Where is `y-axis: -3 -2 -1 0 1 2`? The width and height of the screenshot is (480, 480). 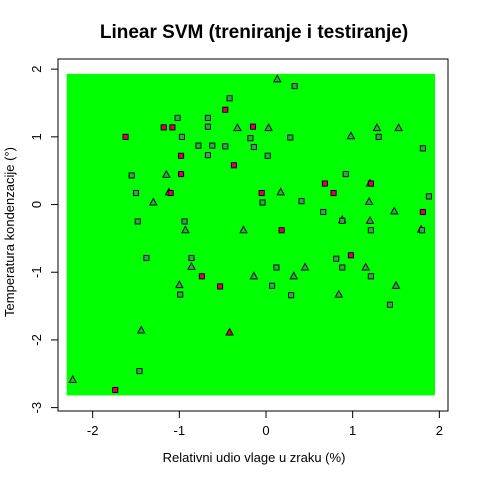 y-axis: -3 -2 -1 0 1 2 is located at coordinates (44, 240).